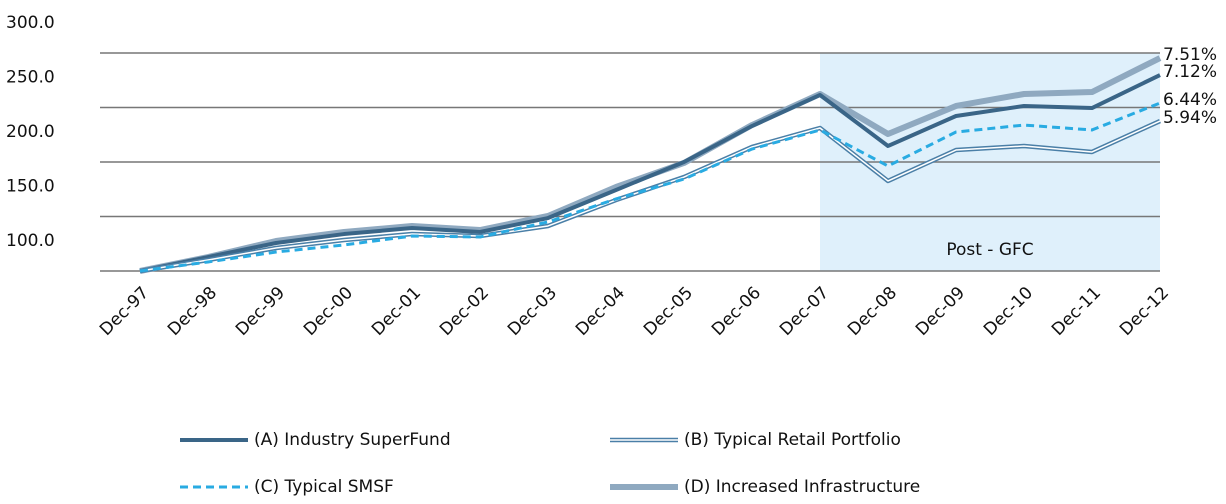  I want to click on x-tick-label: Dec-02, so click(464, 311).